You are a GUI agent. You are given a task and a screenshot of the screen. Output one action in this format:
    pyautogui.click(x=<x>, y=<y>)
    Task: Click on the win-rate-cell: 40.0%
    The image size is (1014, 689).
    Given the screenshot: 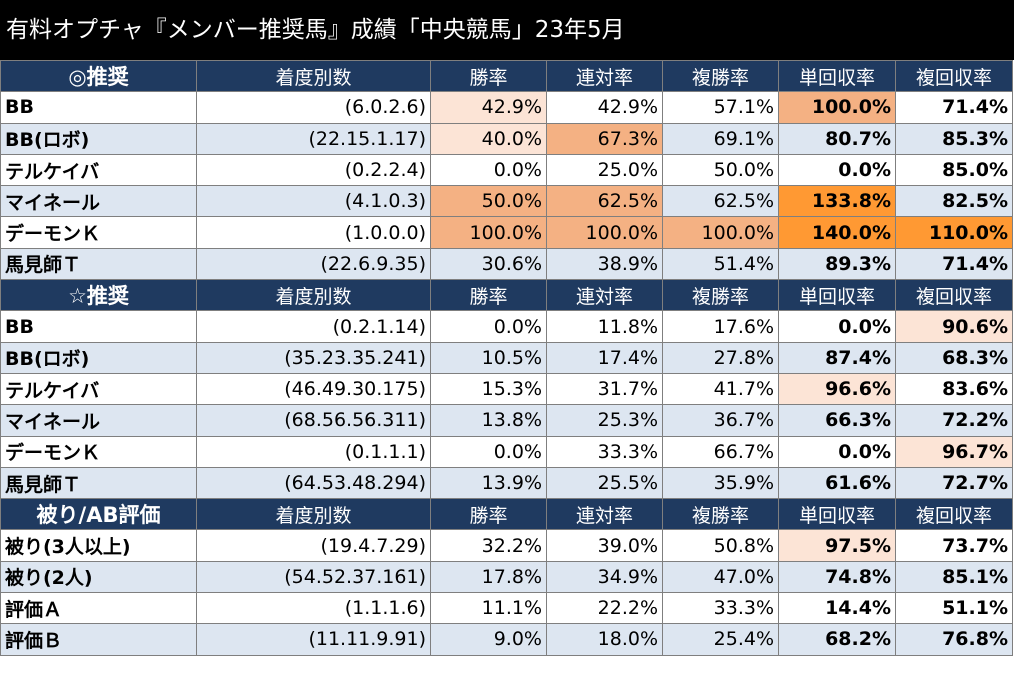 What is the action you would take?
    pyautogui.click(x=488, y=138)
    